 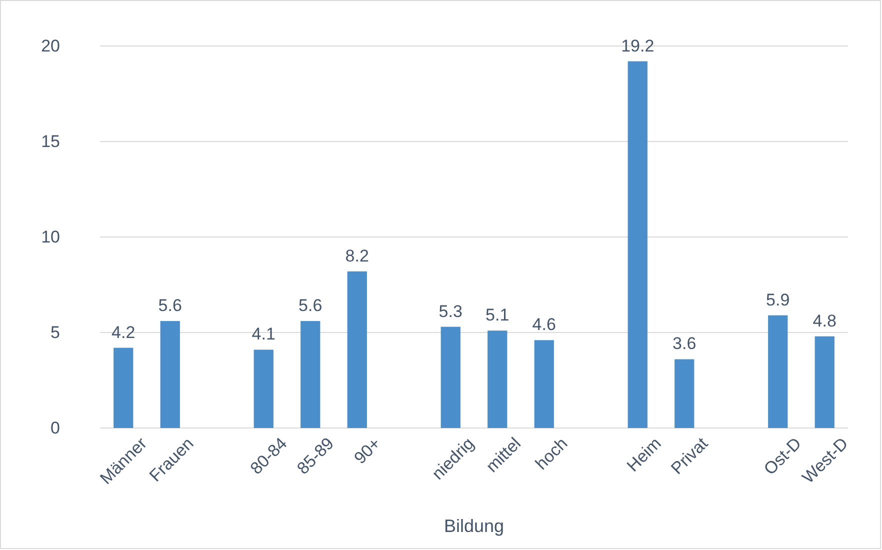 What do you see at coordinates (50, 46) in the screenshot?
I see `y-tick-label: 20` at bounding box center [50, 46].